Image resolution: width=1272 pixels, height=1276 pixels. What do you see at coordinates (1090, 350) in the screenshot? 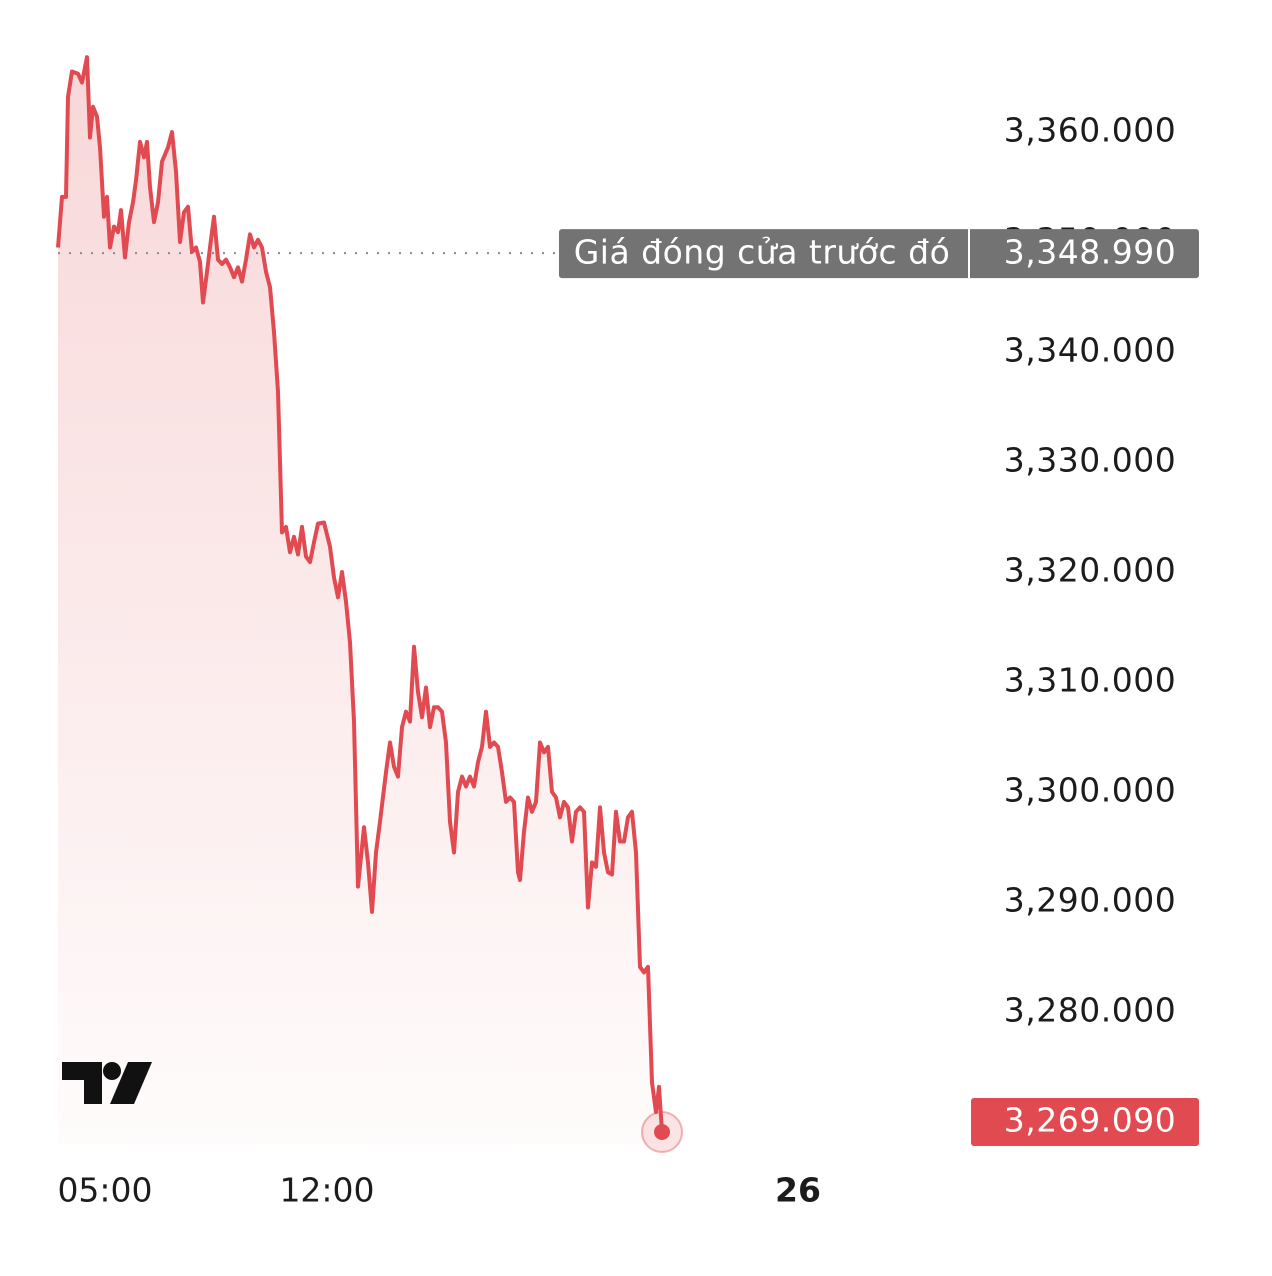
I see `y-tick-label: 3,340.000` at bounding box center [1090, 350].